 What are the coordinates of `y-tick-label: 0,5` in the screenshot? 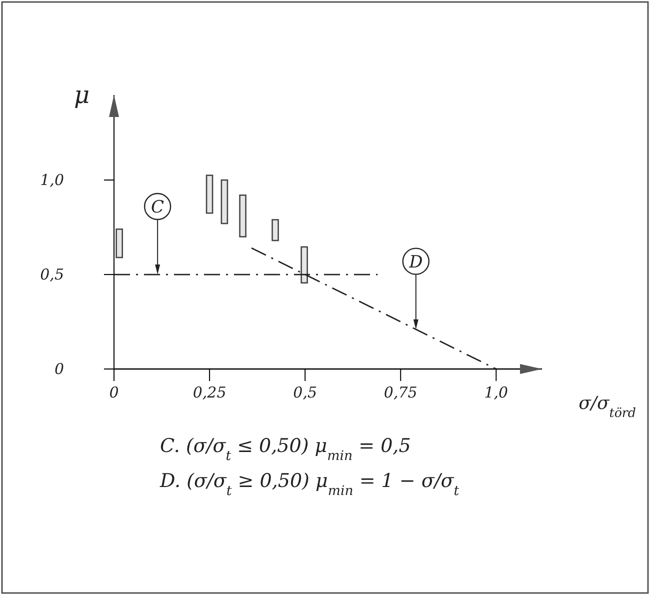 It's located at (52, 274).